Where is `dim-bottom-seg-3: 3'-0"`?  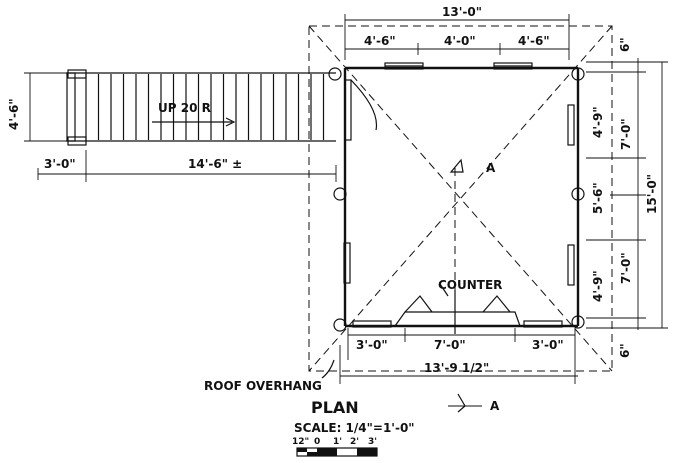 dim-bottom-seg-3: 3'-0" is located at coordinates (548, 345).